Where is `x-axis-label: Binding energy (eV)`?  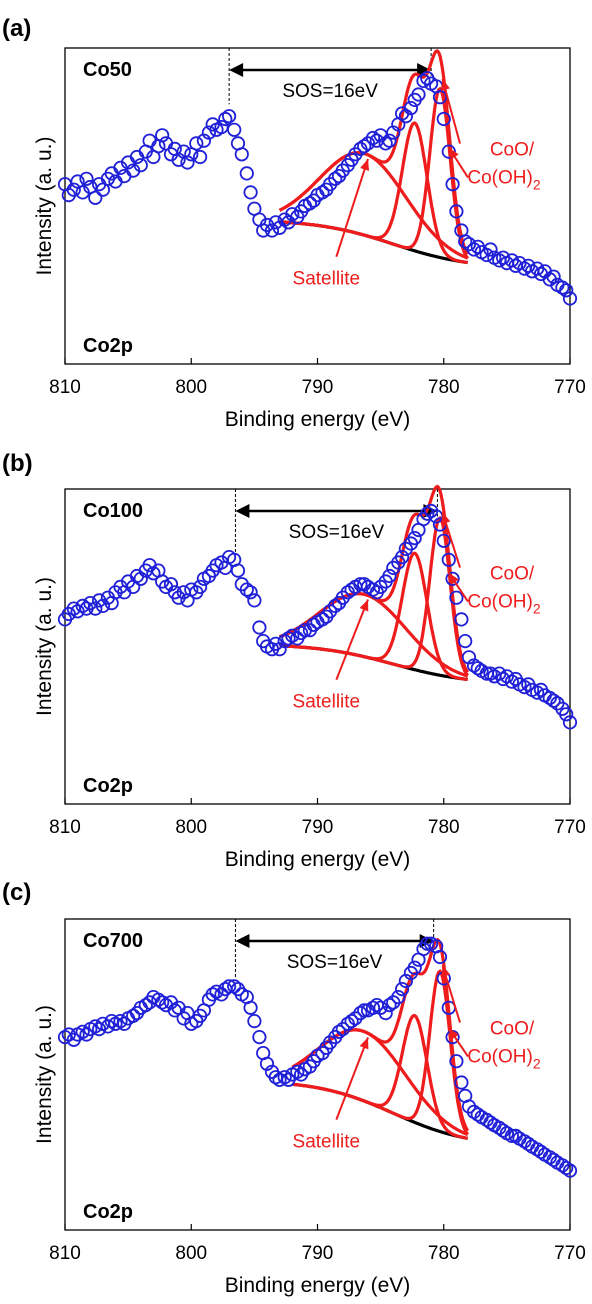 x-axis-label: Binding energy (eV) is located at coordinates (318, 859).